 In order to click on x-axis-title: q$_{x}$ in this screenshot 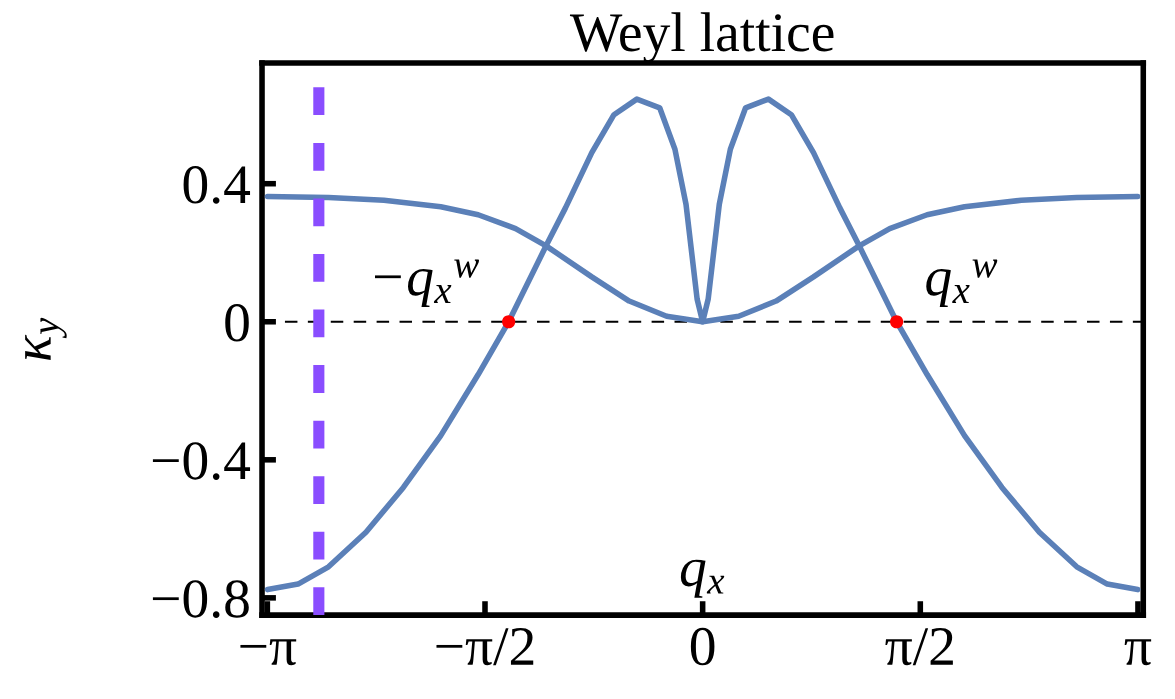, I will do `click(702, 578)`.